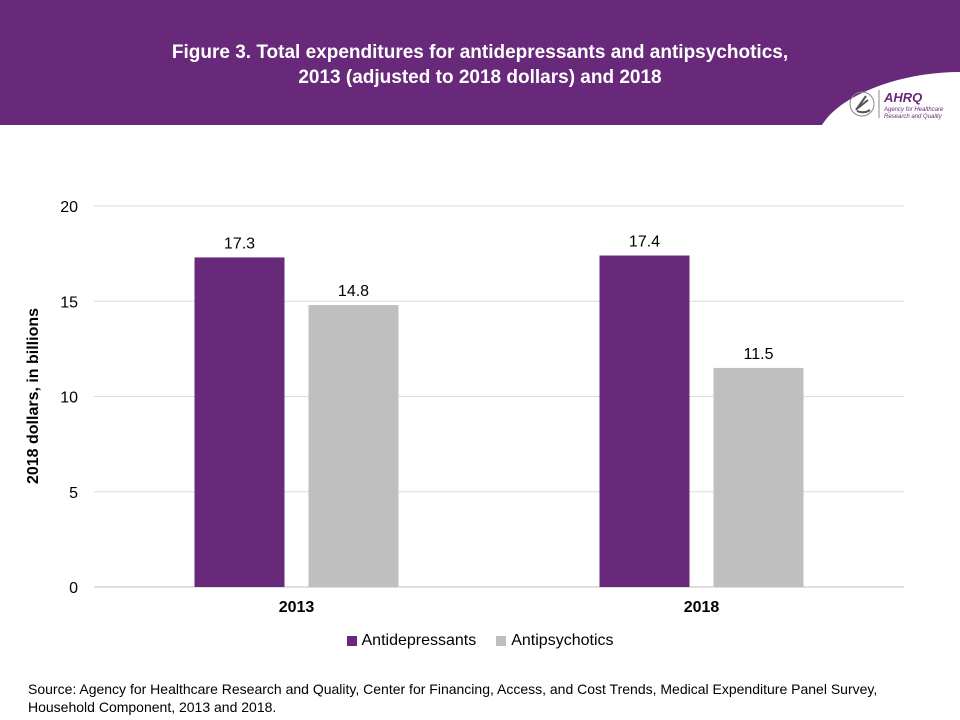 The width and height of the screenshot is (960, 720). What do you see at coordinates (353, 446) in the screenshot?
I see `bar-antipsychotics-2013` at bounding box center [353, 446].